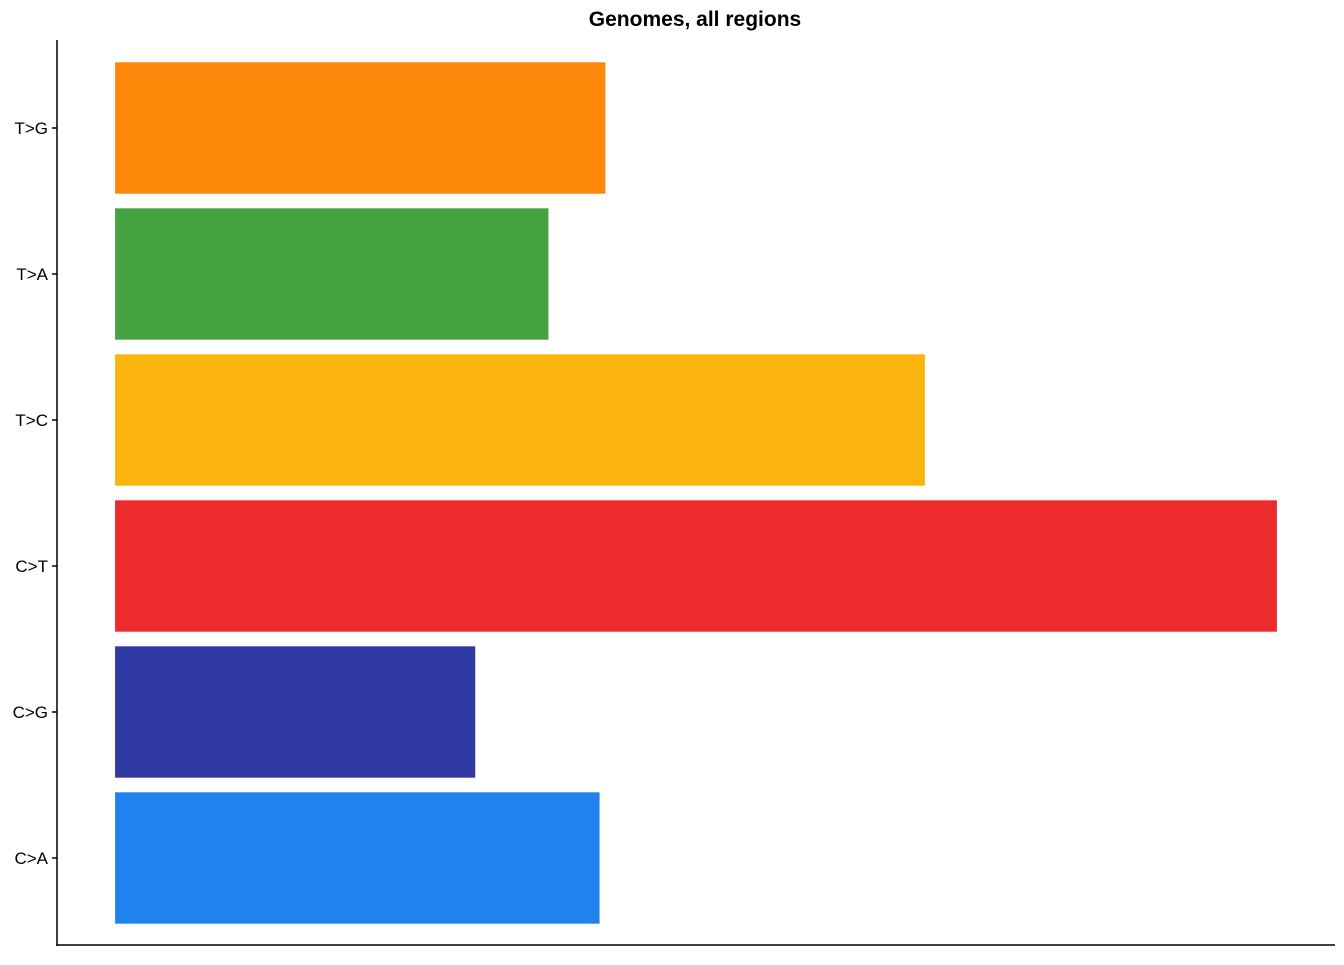 This screenshot has width=1344, height=965. I want to click on y-axis-ticks: C>A C>G C>T T>C T>A T>G, so click(35, 493).